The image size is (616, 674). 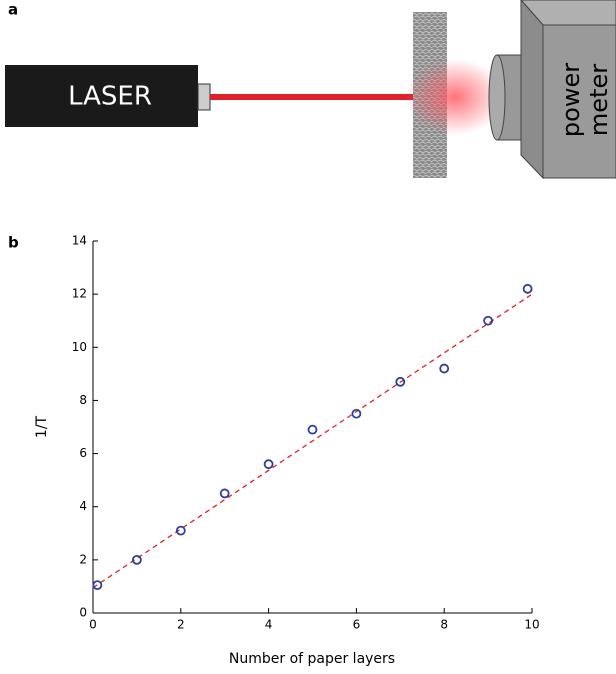 I want to click on panel-label: b, so click(x=13, y=243).